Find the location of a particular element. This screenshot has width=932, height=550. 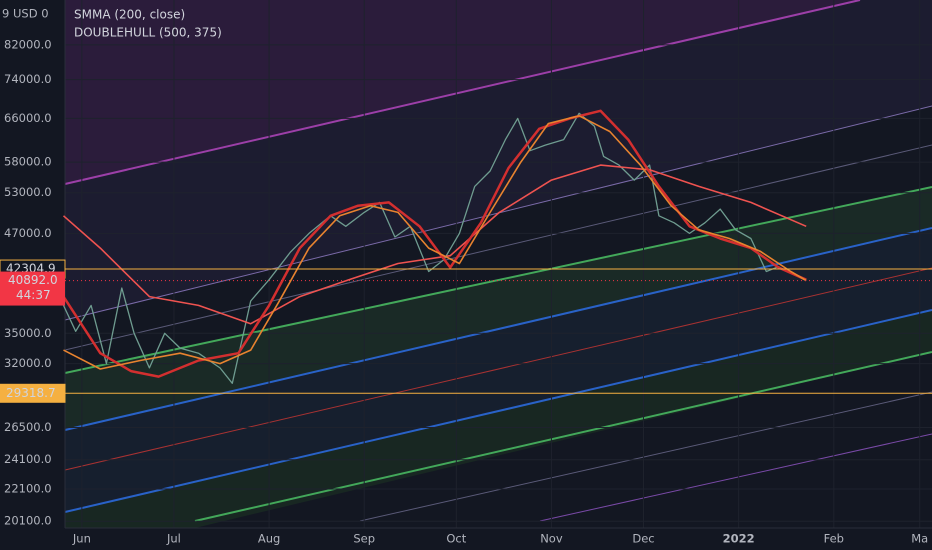

y-tick-label: 58000.0 is located at coordinates (28, 162).